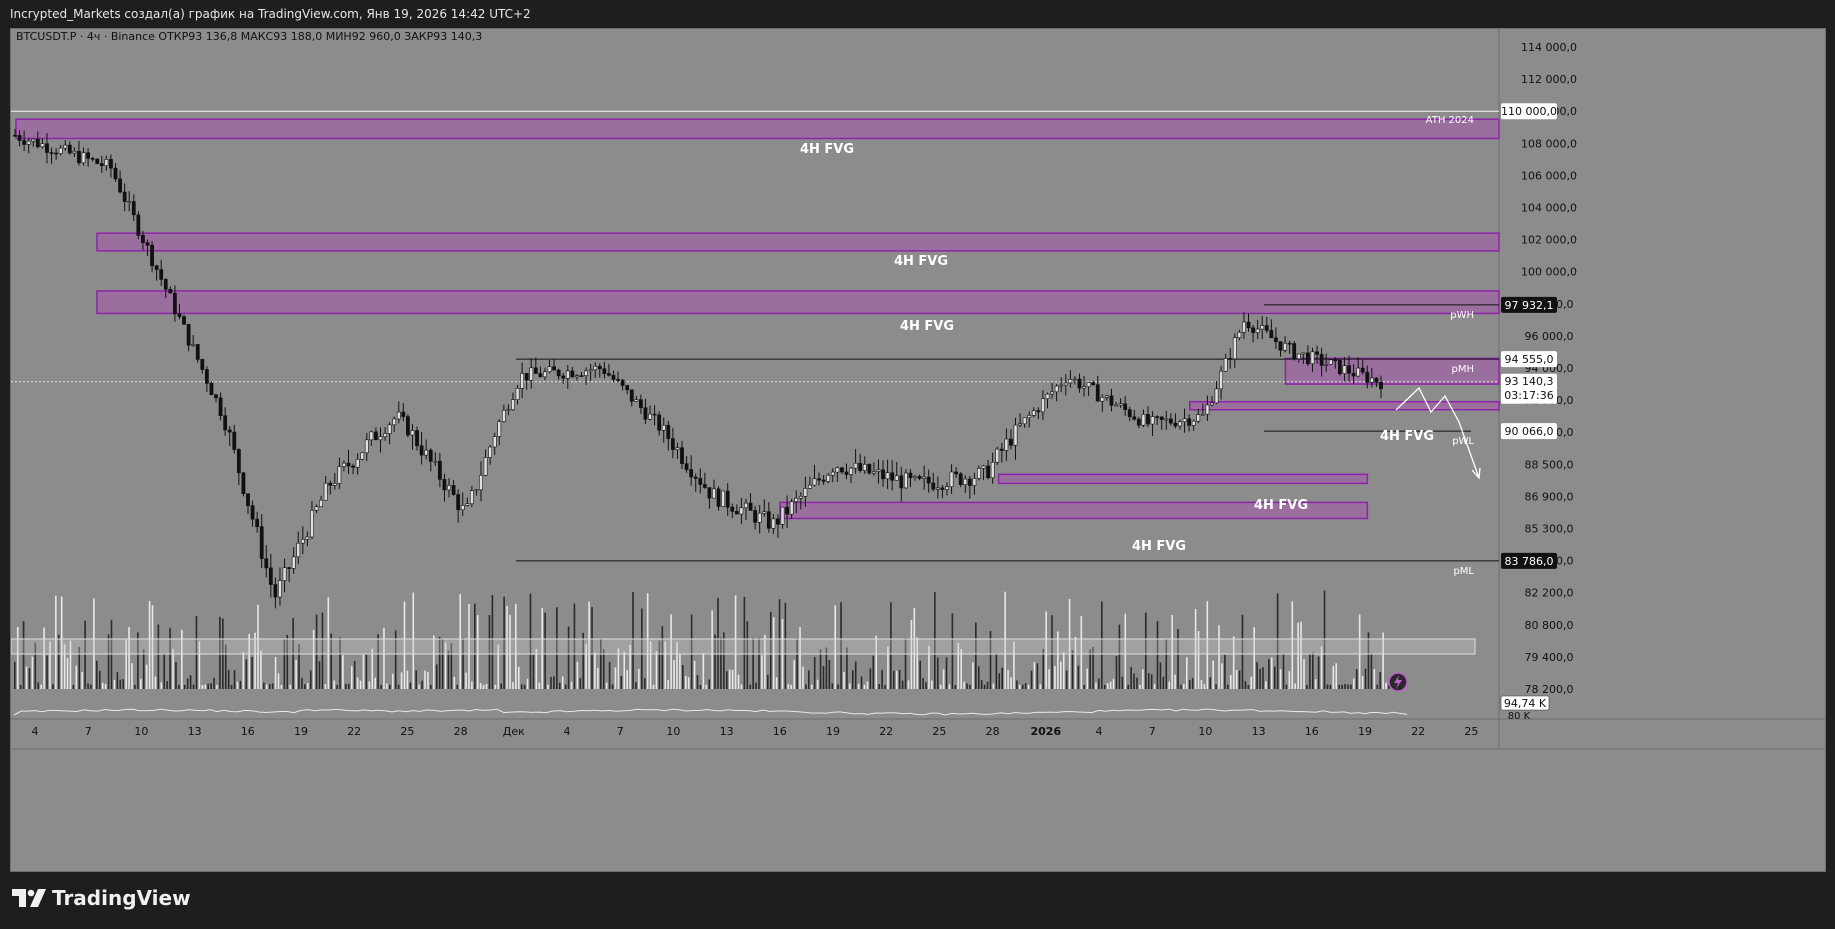 This screenshot has height=929, width=1835. What do you see at coordinates (101, 898) in the screenshot?
I see `tradingview-logo: TradingView` at bounding box center [101, 898].